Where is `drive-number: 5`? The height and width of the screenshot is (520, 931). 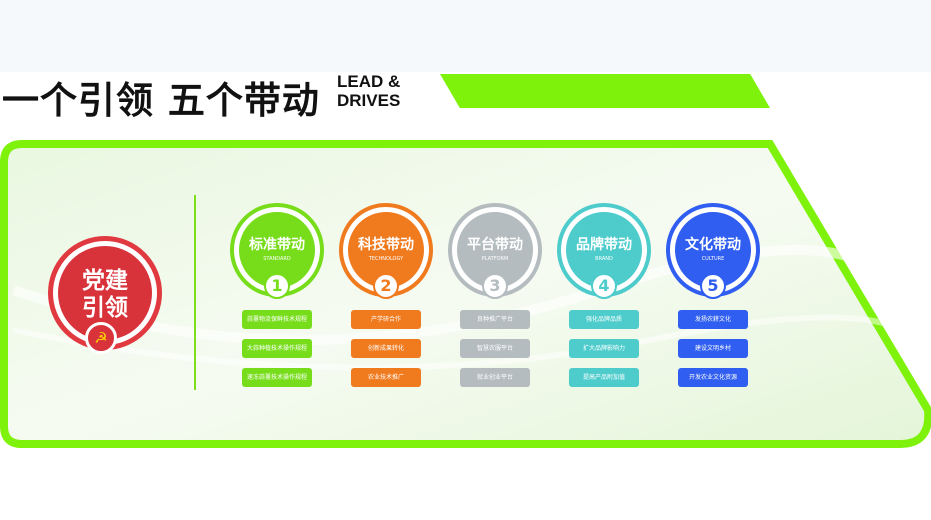
drive-number: 5 is located at coordinates (713, 286).